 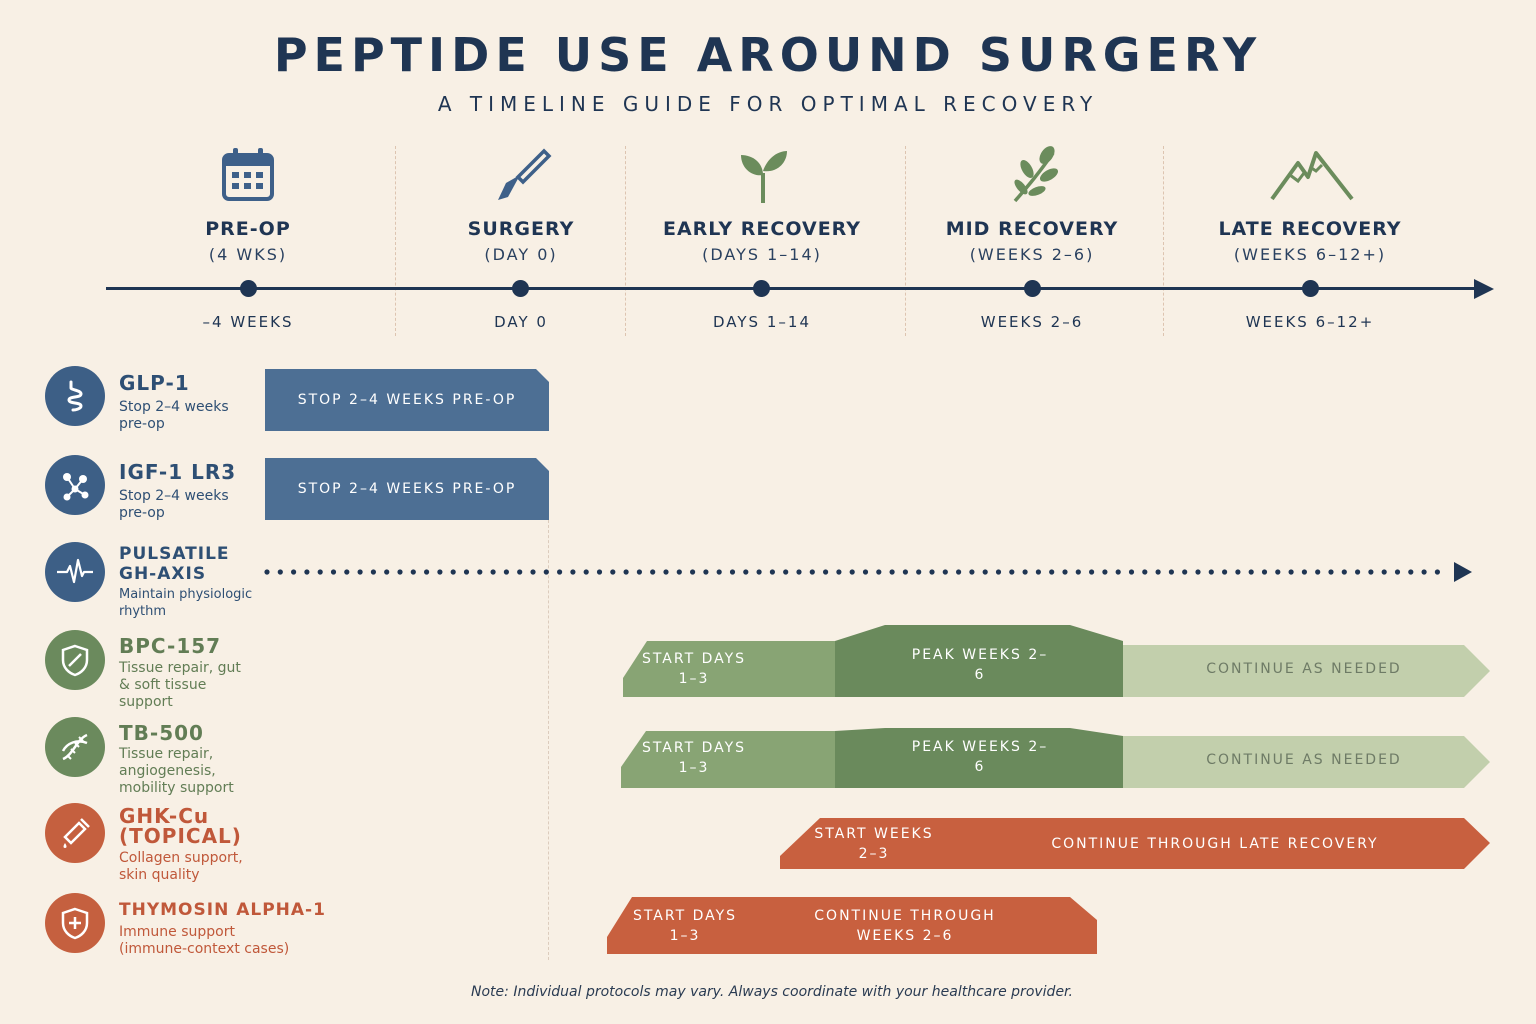 What do you see at coordinates (1032, 322) in the screenshot?
I see `tick-label-mid-recovery: WEEKS 2–6` at bounding box center [1032, 322].